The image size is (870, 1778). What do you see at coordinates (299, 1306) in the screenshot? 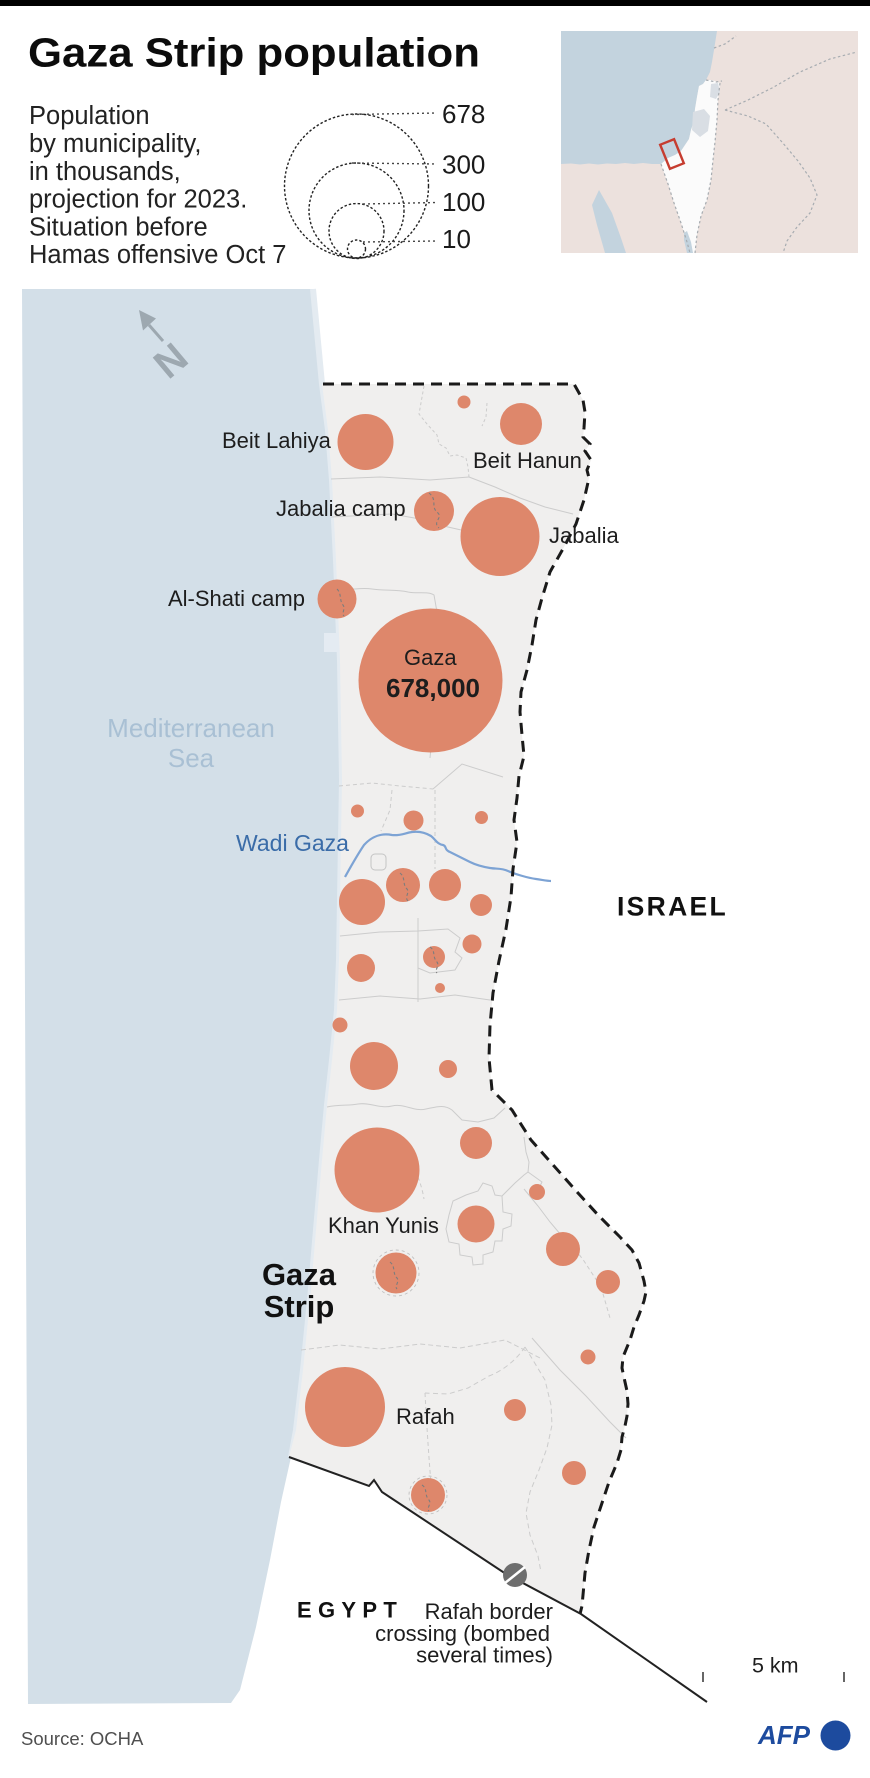
I see `svg-text: Strip` at bounding box center [299, 1306].